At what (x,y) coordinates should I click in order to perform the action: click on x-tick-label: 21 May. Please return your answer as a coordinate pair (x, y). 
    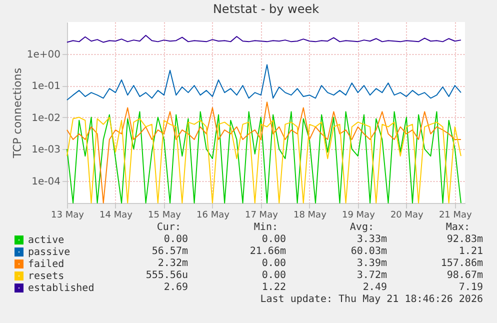
    Looking at the image, I should click on (455, 215).